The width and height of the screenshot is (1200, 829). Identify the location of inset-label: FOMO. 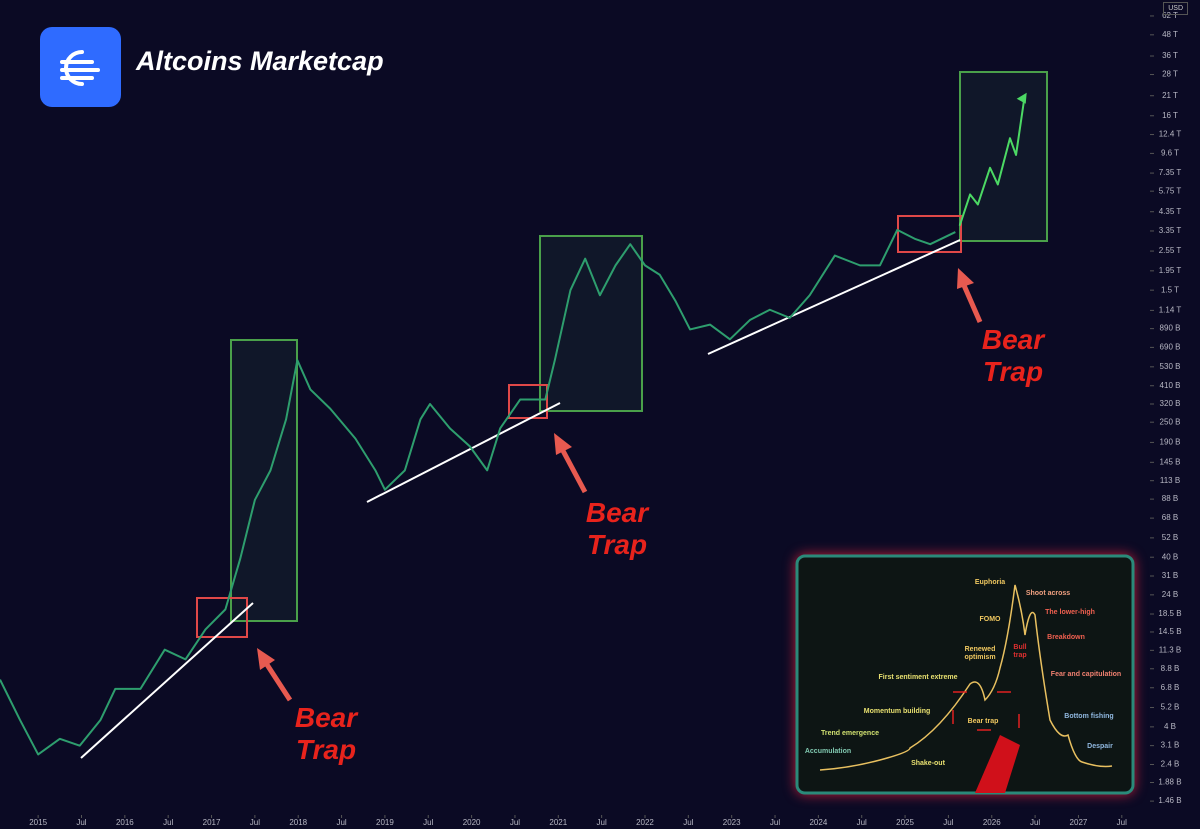
(990, 619).